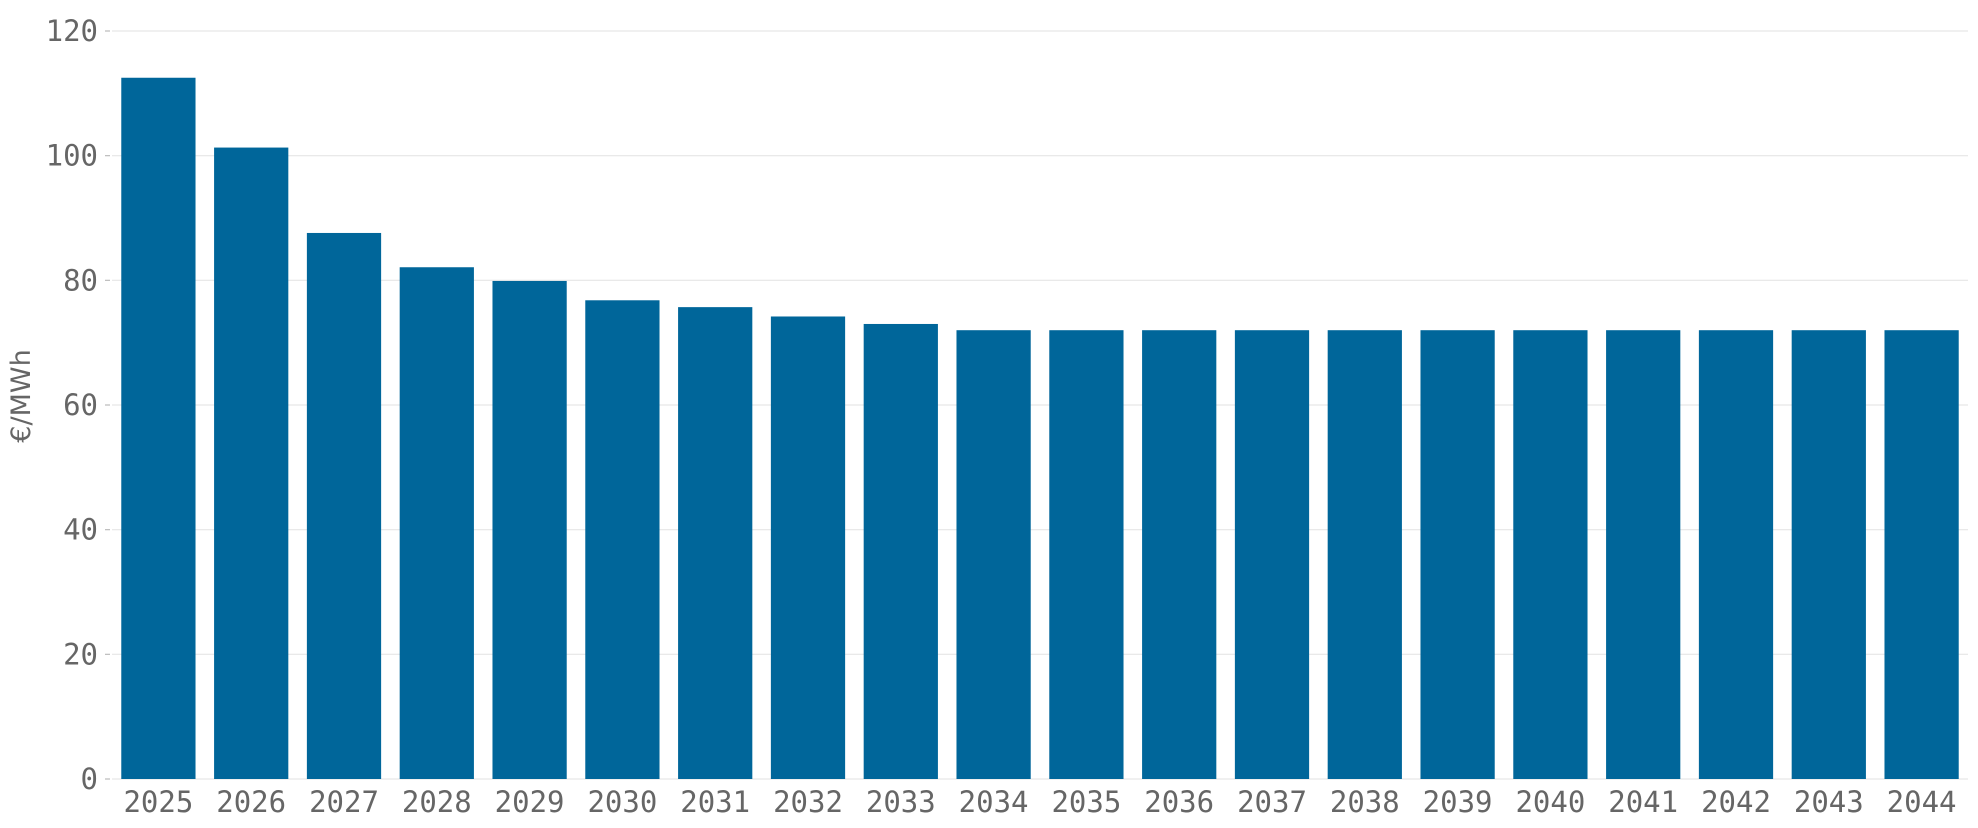  Describe the element at coordinates (529, 529) in the screenshot. I see `bar-2029` at that location.